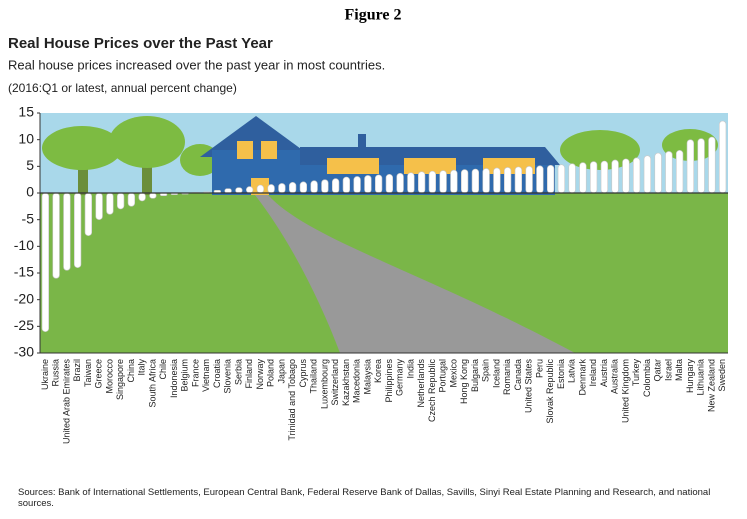 The height and width of the screenshot is (519, 747). What do you see at coordinates (174, 378) in the screenshot?
I see `x-tick-label: Indonesia` at bounding box center [174, 378].